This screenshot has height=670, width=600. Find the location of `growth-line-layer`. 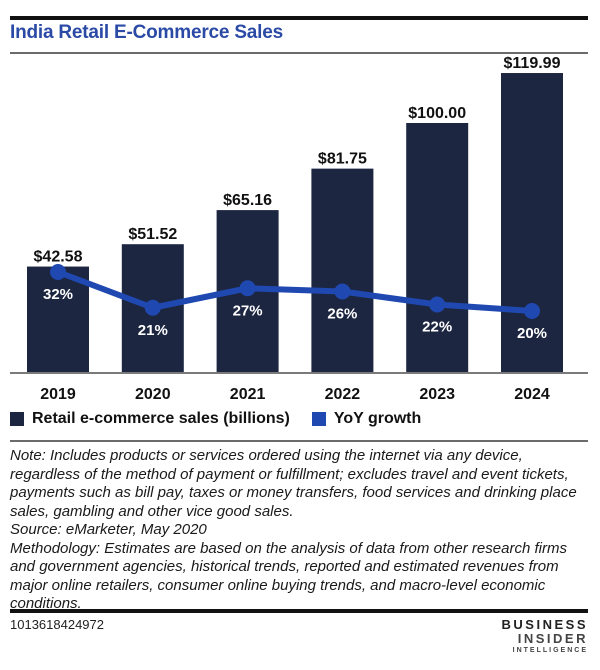

growth-line-layer is located at coordinates (295, 291).